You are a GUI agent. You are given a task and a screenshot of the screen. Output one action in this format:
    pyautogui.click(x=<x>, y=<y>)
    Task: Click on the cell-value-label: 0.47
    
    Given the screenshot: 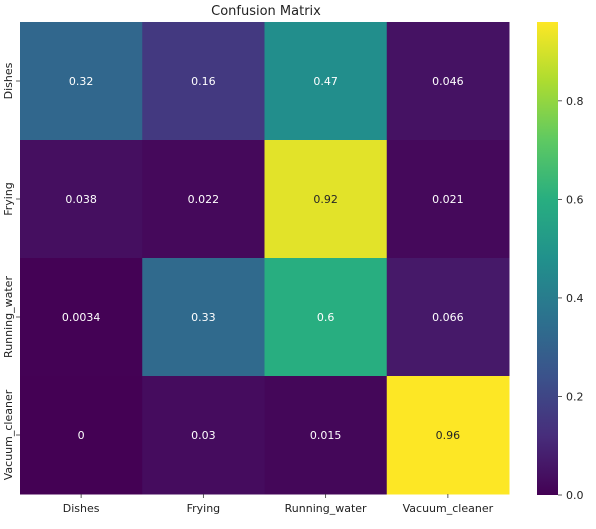 What is the action you would take?
    pyautogui.click(x=325, y=81)
    